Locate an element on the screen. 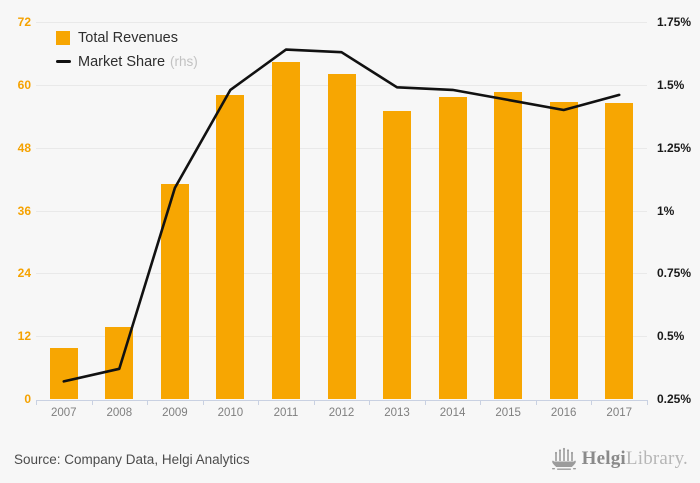 This screenshot has width=700, height=483. x-axis-label-2007: 2007 is located at coordinates (63, 413).